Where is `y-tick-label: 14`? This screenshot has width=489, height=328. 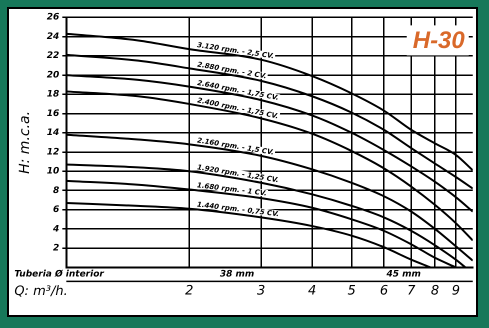
y-tick-label: 14 is located at coordinates (53, 133).